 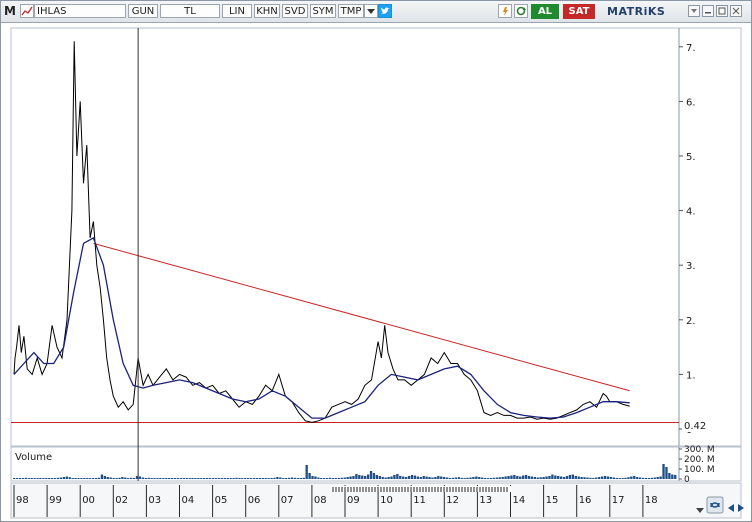 I want to click on period-button: GUN, so click(x=143, y=11).